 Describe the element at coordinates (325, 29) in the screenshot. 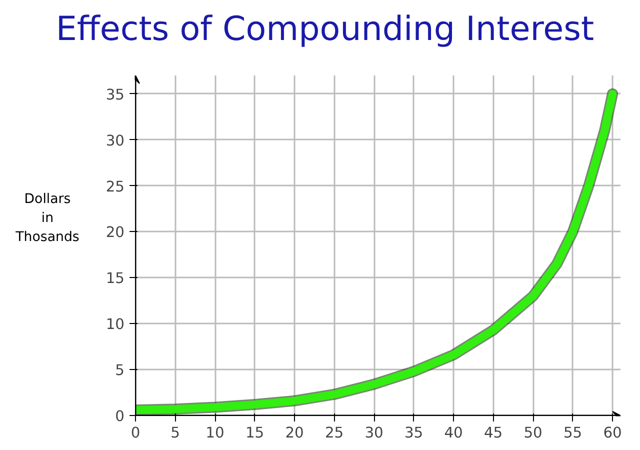

I see `chart-title: Effects of Compounding Interest` at that location.